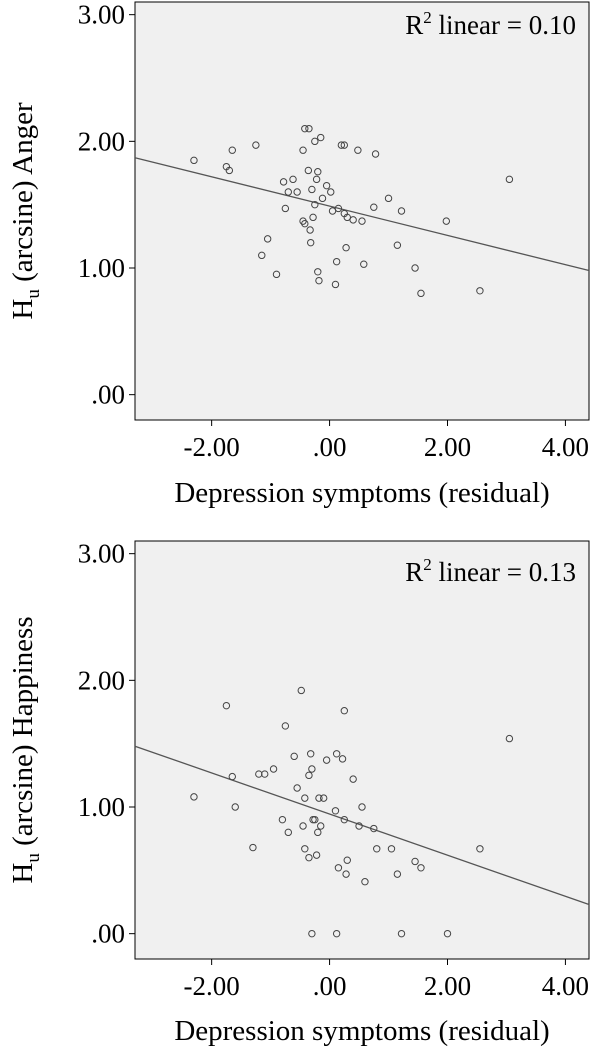 This screenshot has height=1050, width=591. I want to click on y-axis-title: Hu (arcsine) Anger, so click(25, 211).